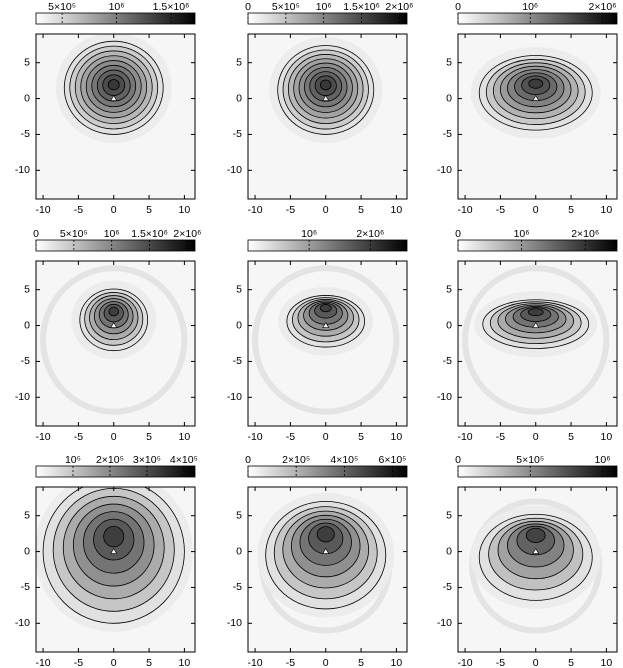  I want to click on colorbar-tick-label: 6×10⁵, so click(393, 460).